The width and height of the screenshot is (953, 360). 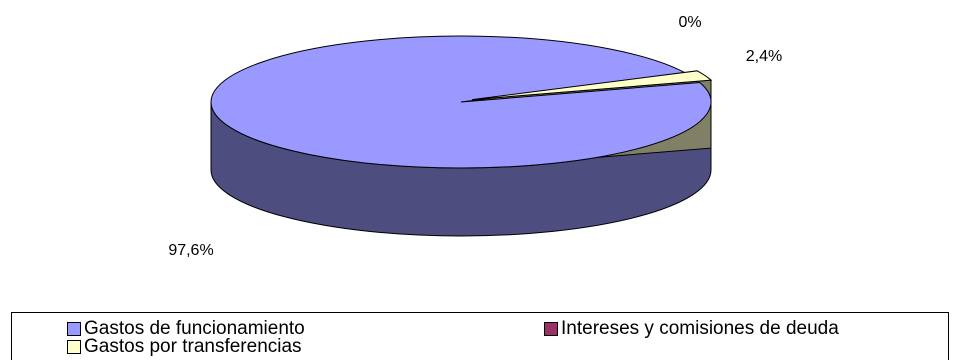 I want to click on legend-label-gastos-por-transferencias: Gastos por transferencias, so click(x=193, y=346).